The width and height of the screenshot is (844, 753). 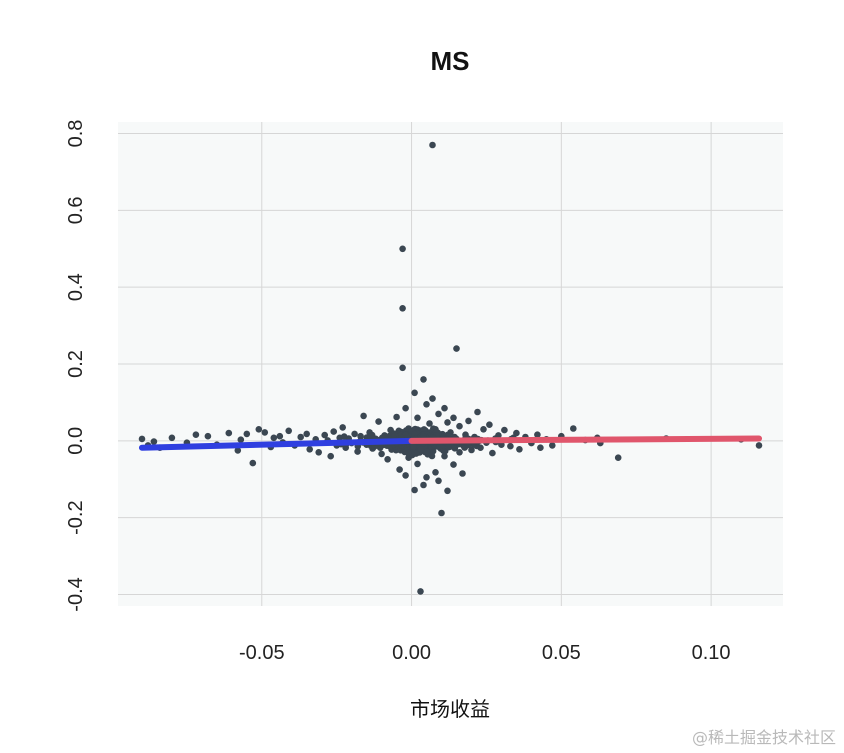 I want to click on y-tick-label: 0.4, so click(x=76, y=287).